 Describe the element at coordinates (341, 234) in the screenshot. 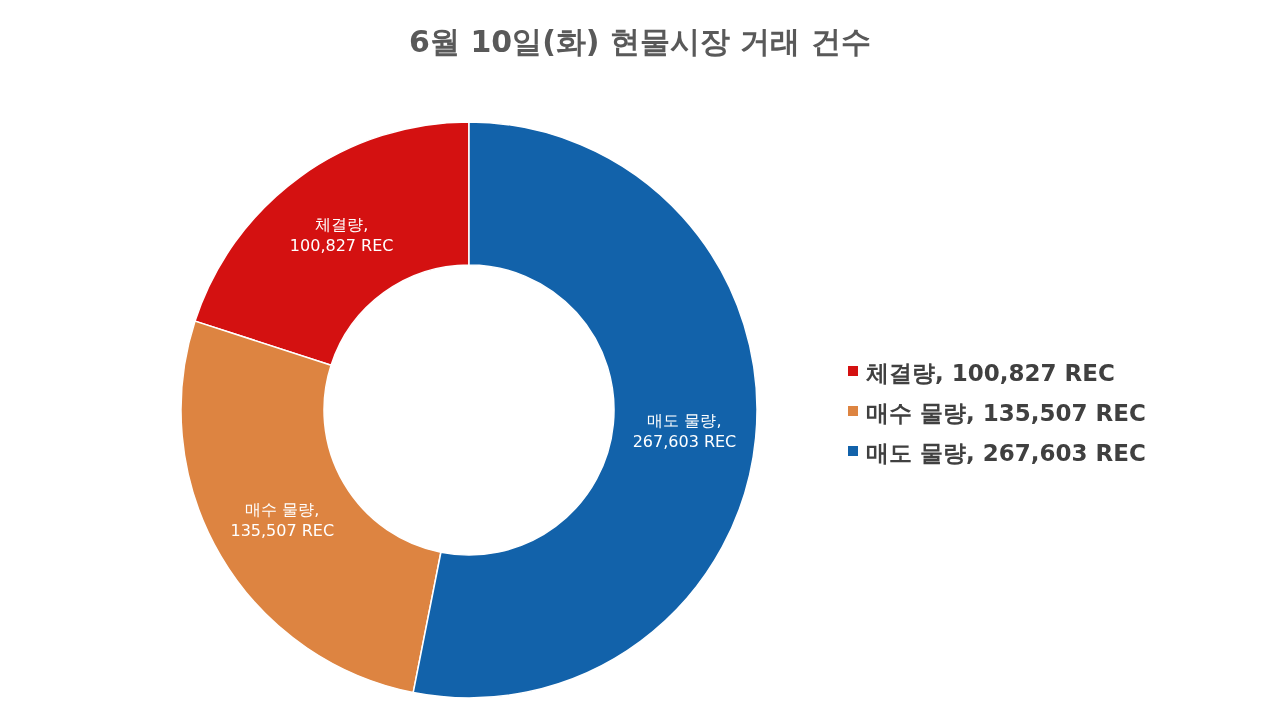

I see `slice-label: 체결량, 100,827 REC` at that location.